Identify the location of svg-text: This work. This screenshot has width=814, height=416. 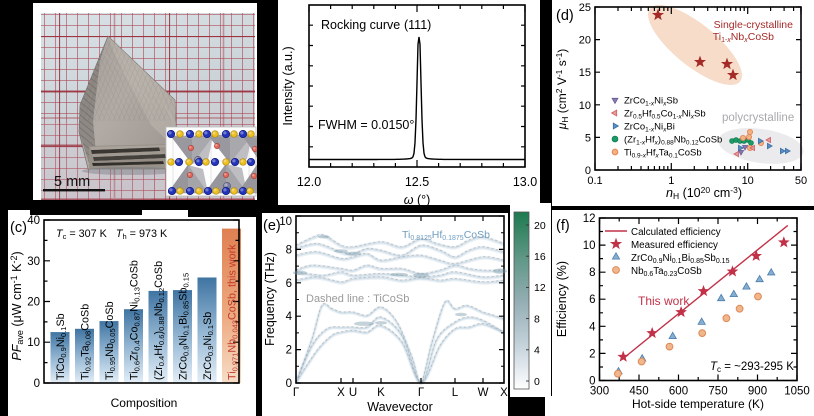
(664, 301).